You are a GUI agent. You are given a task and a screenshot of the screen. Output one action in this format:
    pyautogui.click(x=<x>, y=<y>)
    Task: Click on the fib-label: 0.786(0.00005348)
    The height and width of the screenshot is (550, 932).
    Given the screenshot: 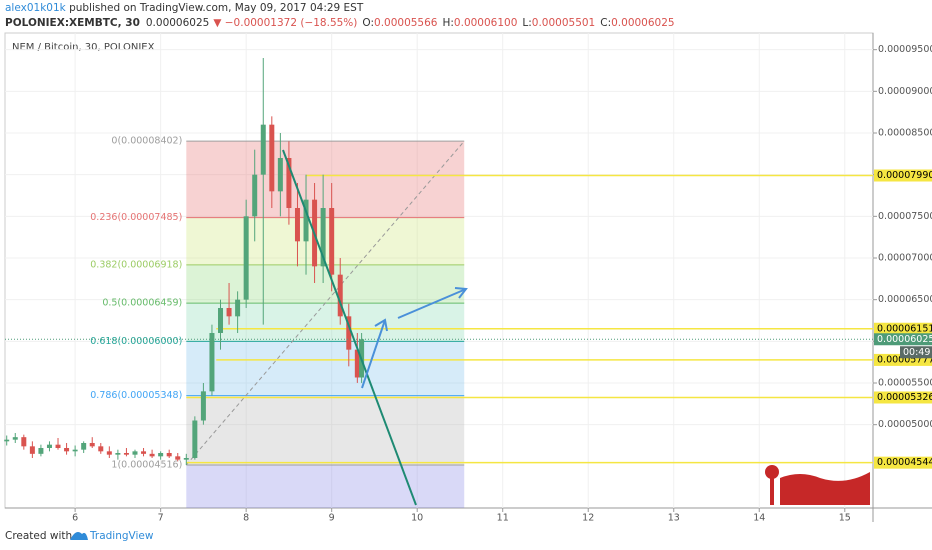 What is the action you would take?
    pyautogui.click(x=136, y=395)
    